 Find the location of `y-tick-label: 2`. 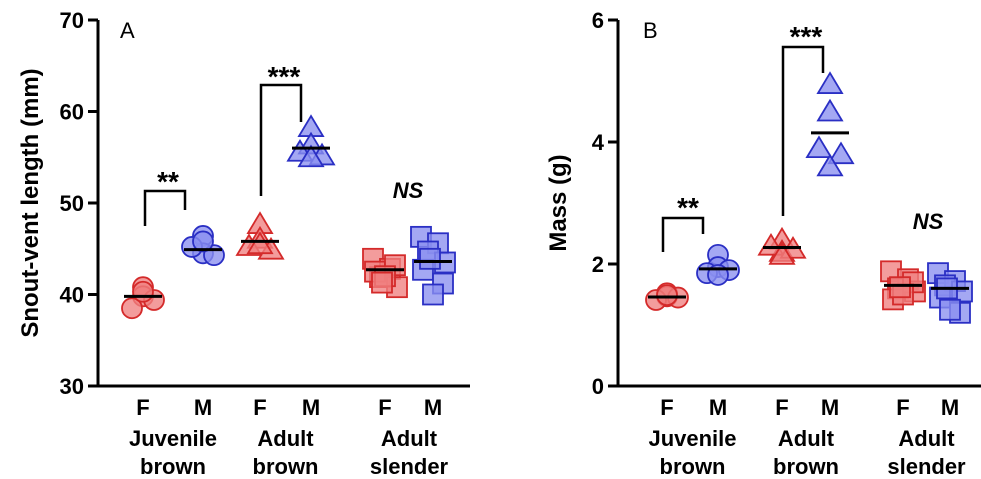

y-tick-label: 2 is located at coordinates (598, 264).